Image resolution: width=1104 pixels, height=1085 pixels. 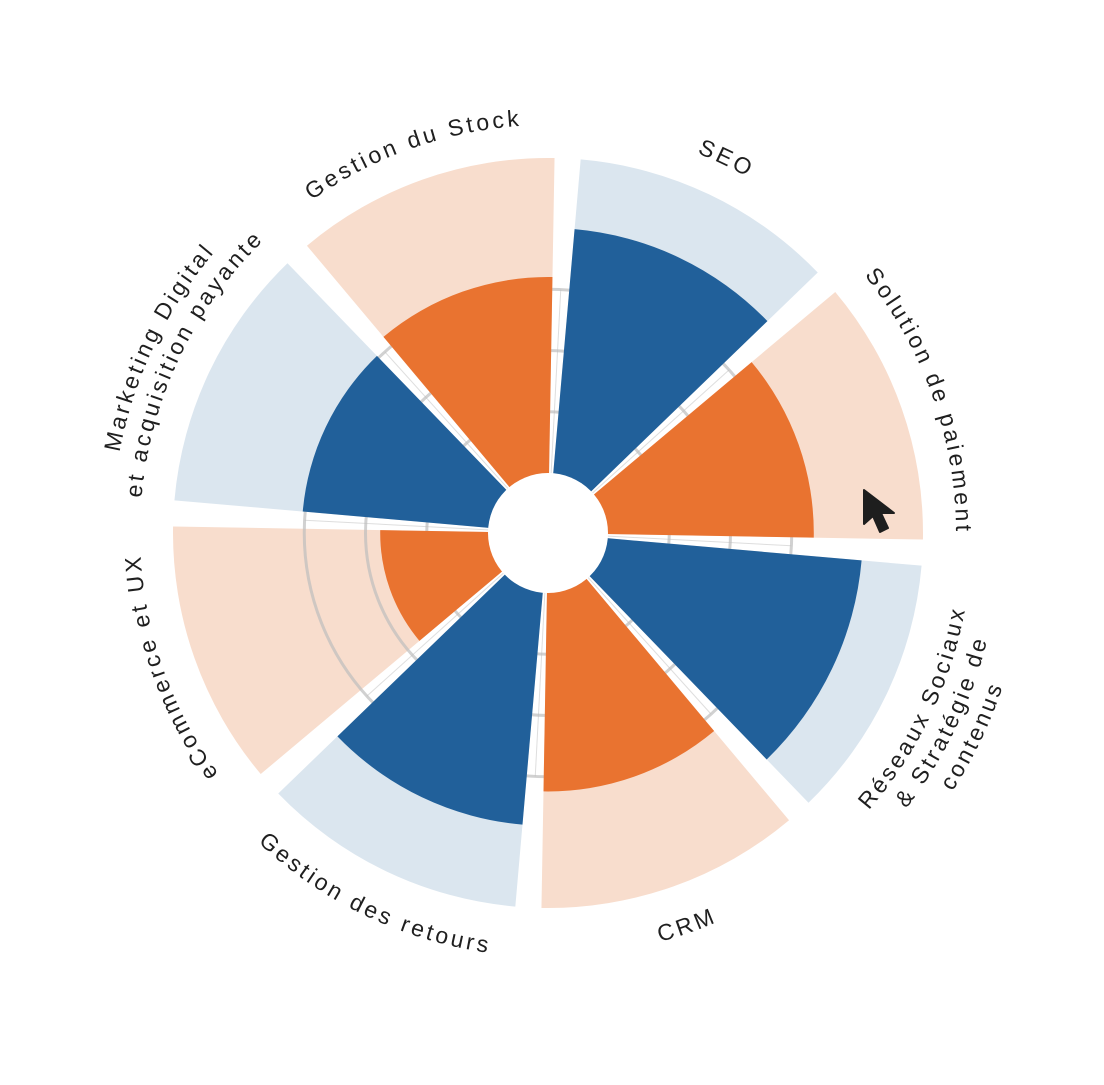 I want to click on value-sector-stock, so click(x=468, y=383).